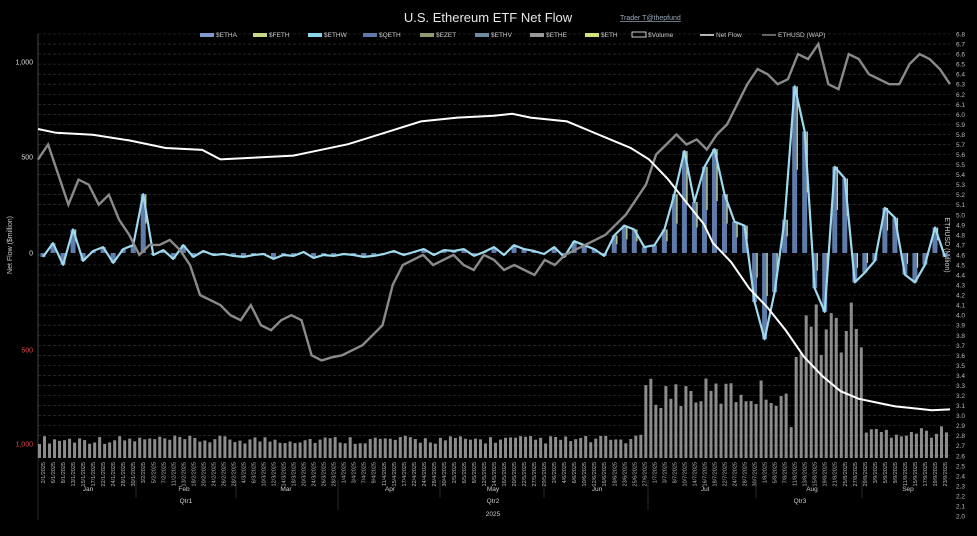 Image resolution: width=977 pixels, height=536 pixels. Describe the element at coordinates (390, 489) in the screenshot. I see `month-label: Apr` at that location.